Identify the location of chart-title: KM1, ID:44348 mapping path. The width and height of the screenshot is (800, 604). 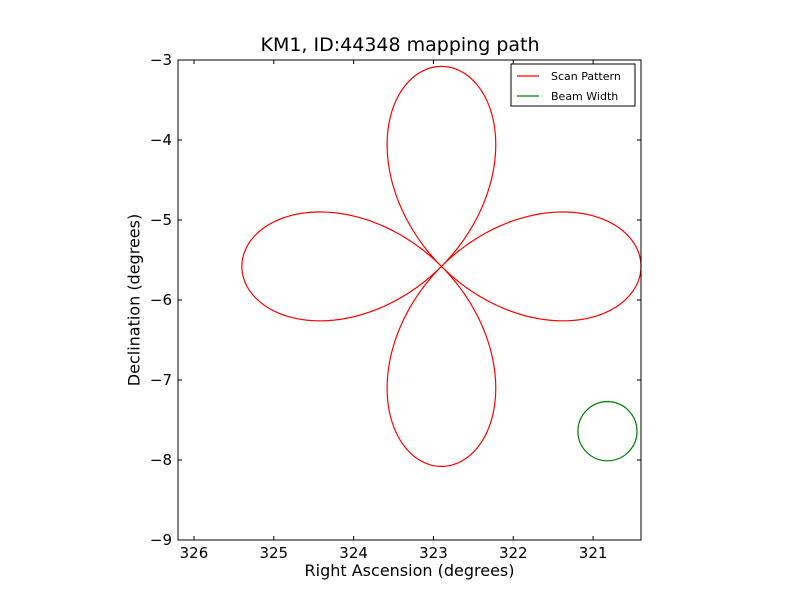
(400, 45).